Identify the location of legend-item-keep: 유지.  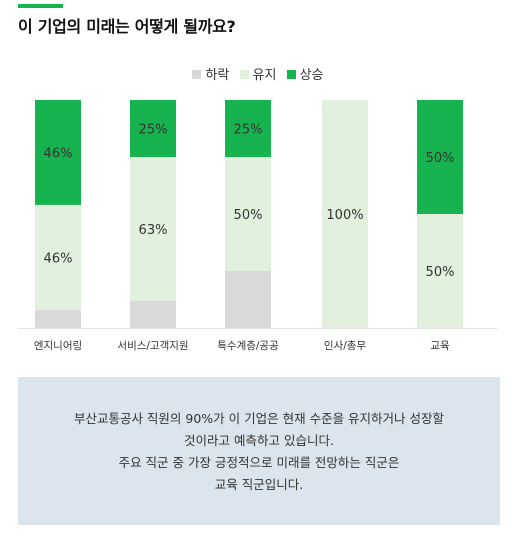
(258, 73).